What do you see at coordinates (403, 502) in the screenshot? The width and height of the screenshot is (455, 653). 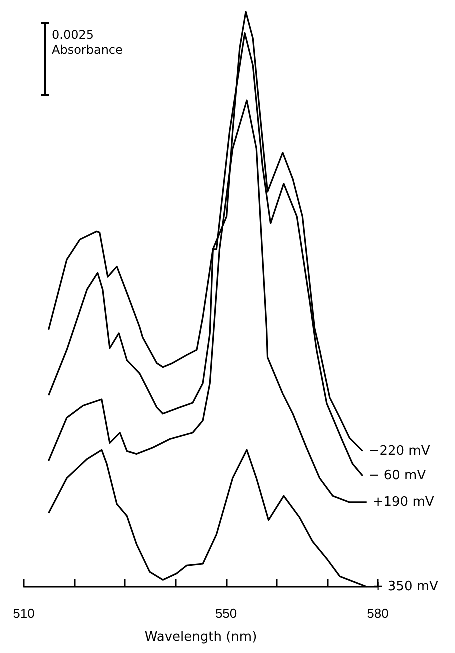 I see `series-label: +190 mV` at bounding box center [403, 502].